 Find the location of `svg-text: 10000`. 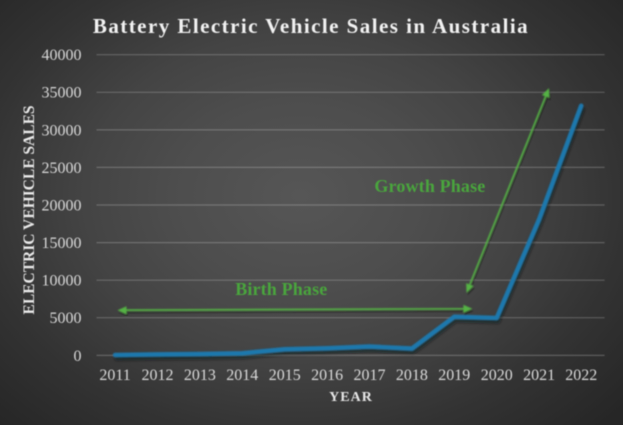

svg-text: 10000 is located at coordinates (62, 281).